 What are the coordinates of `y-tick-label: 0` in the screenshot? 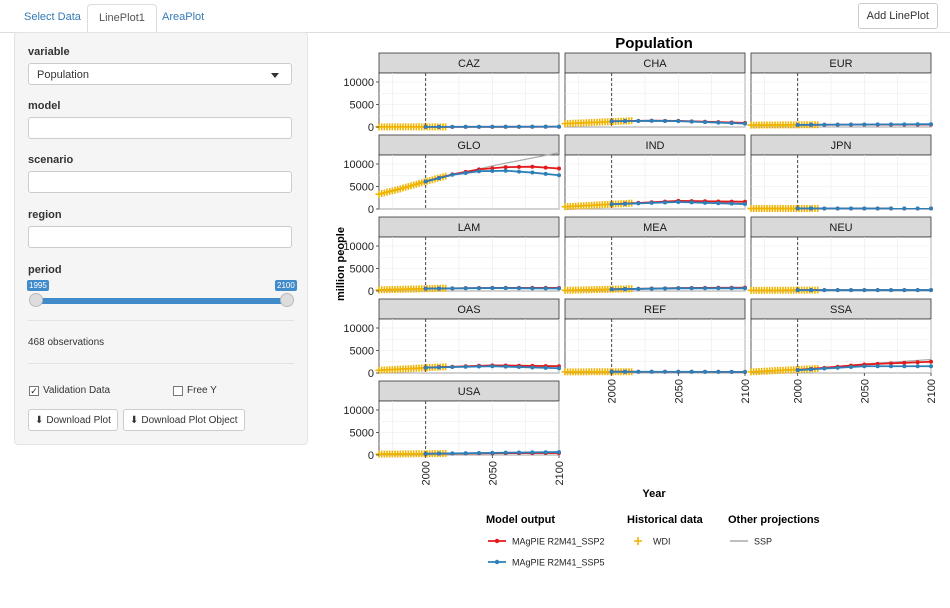 It's located at (371, 210).